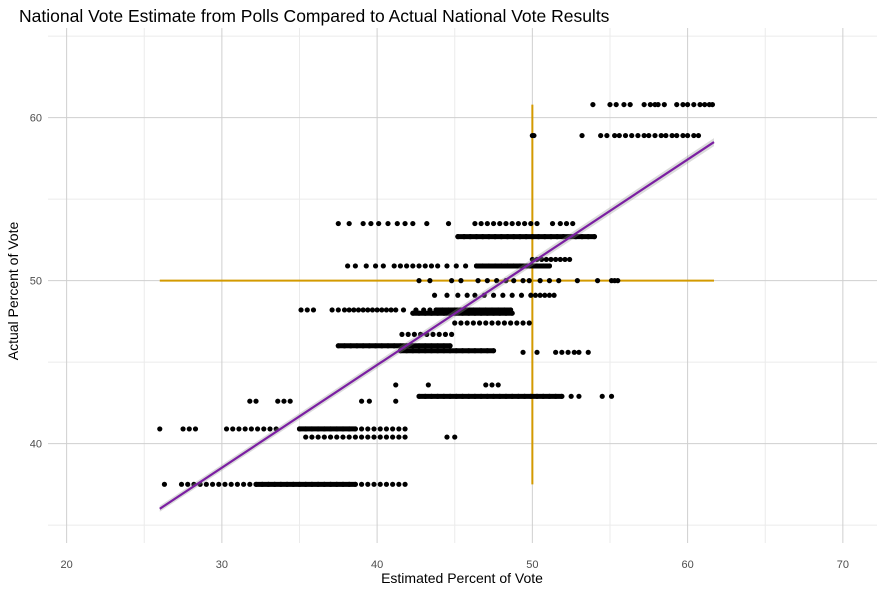 The image size is (885, 594). I want to click on y-axis-title: Actual Percent of Vote, so click(13, 291).